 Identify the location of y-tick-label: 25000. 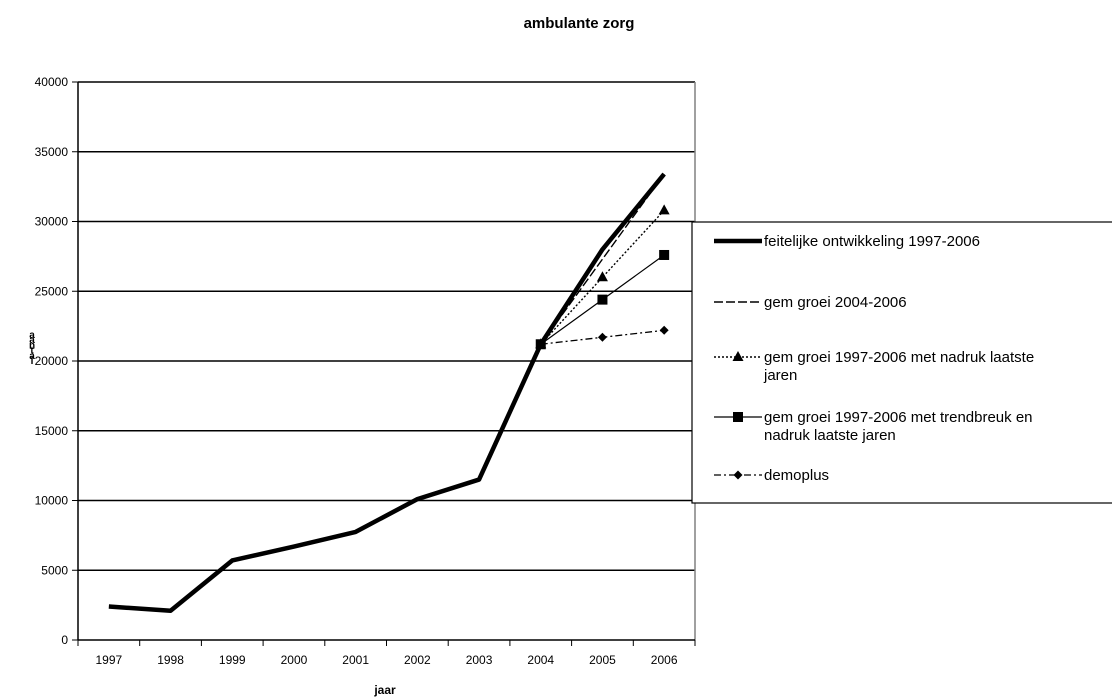
(52, 291).